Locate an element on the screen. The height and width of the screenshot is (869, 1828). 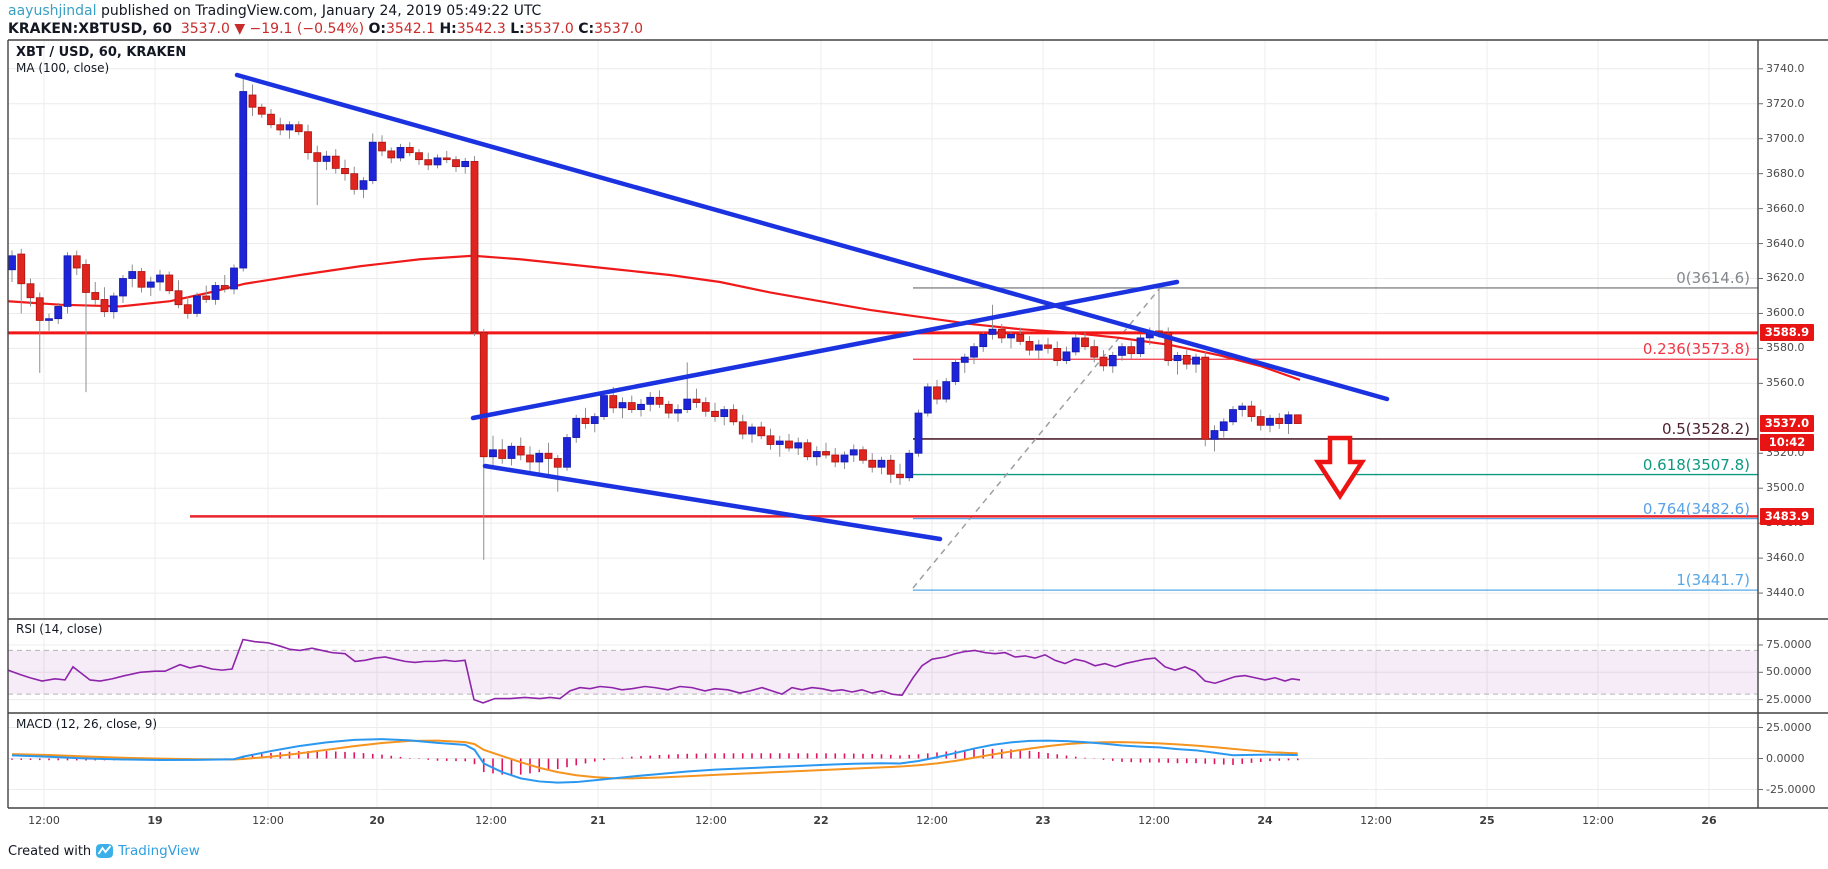
time-axis-label: 23 is located at coordinates (1043, 820).